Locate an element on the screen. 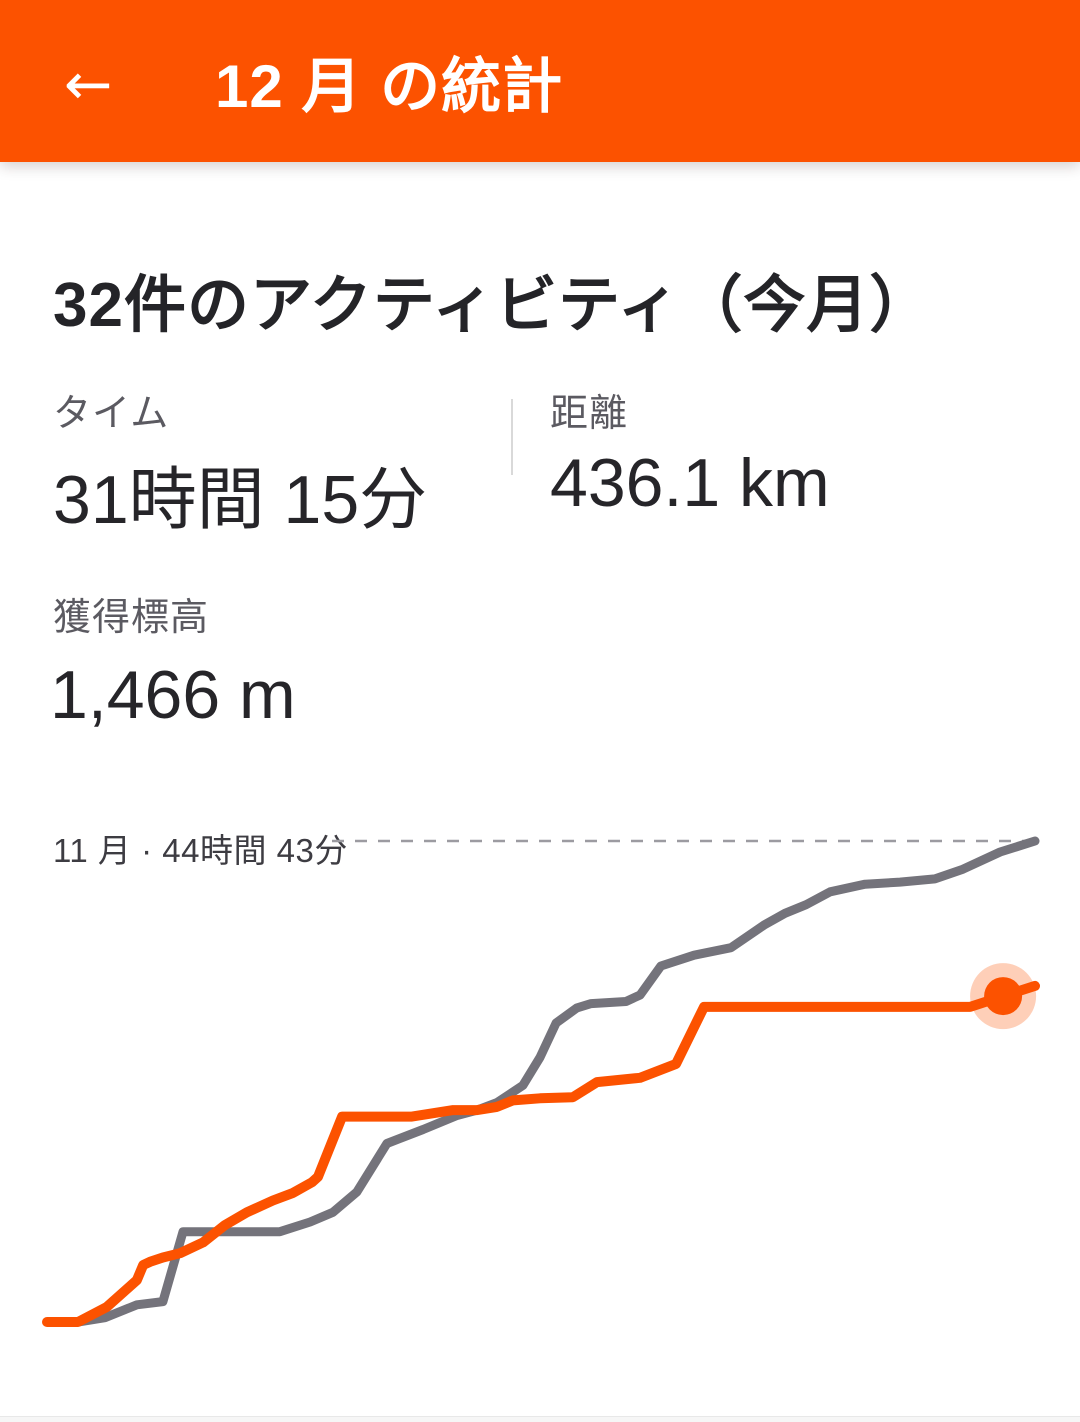  elevation-stat-label: 獲得標高 is located at coordinates (131, 618).